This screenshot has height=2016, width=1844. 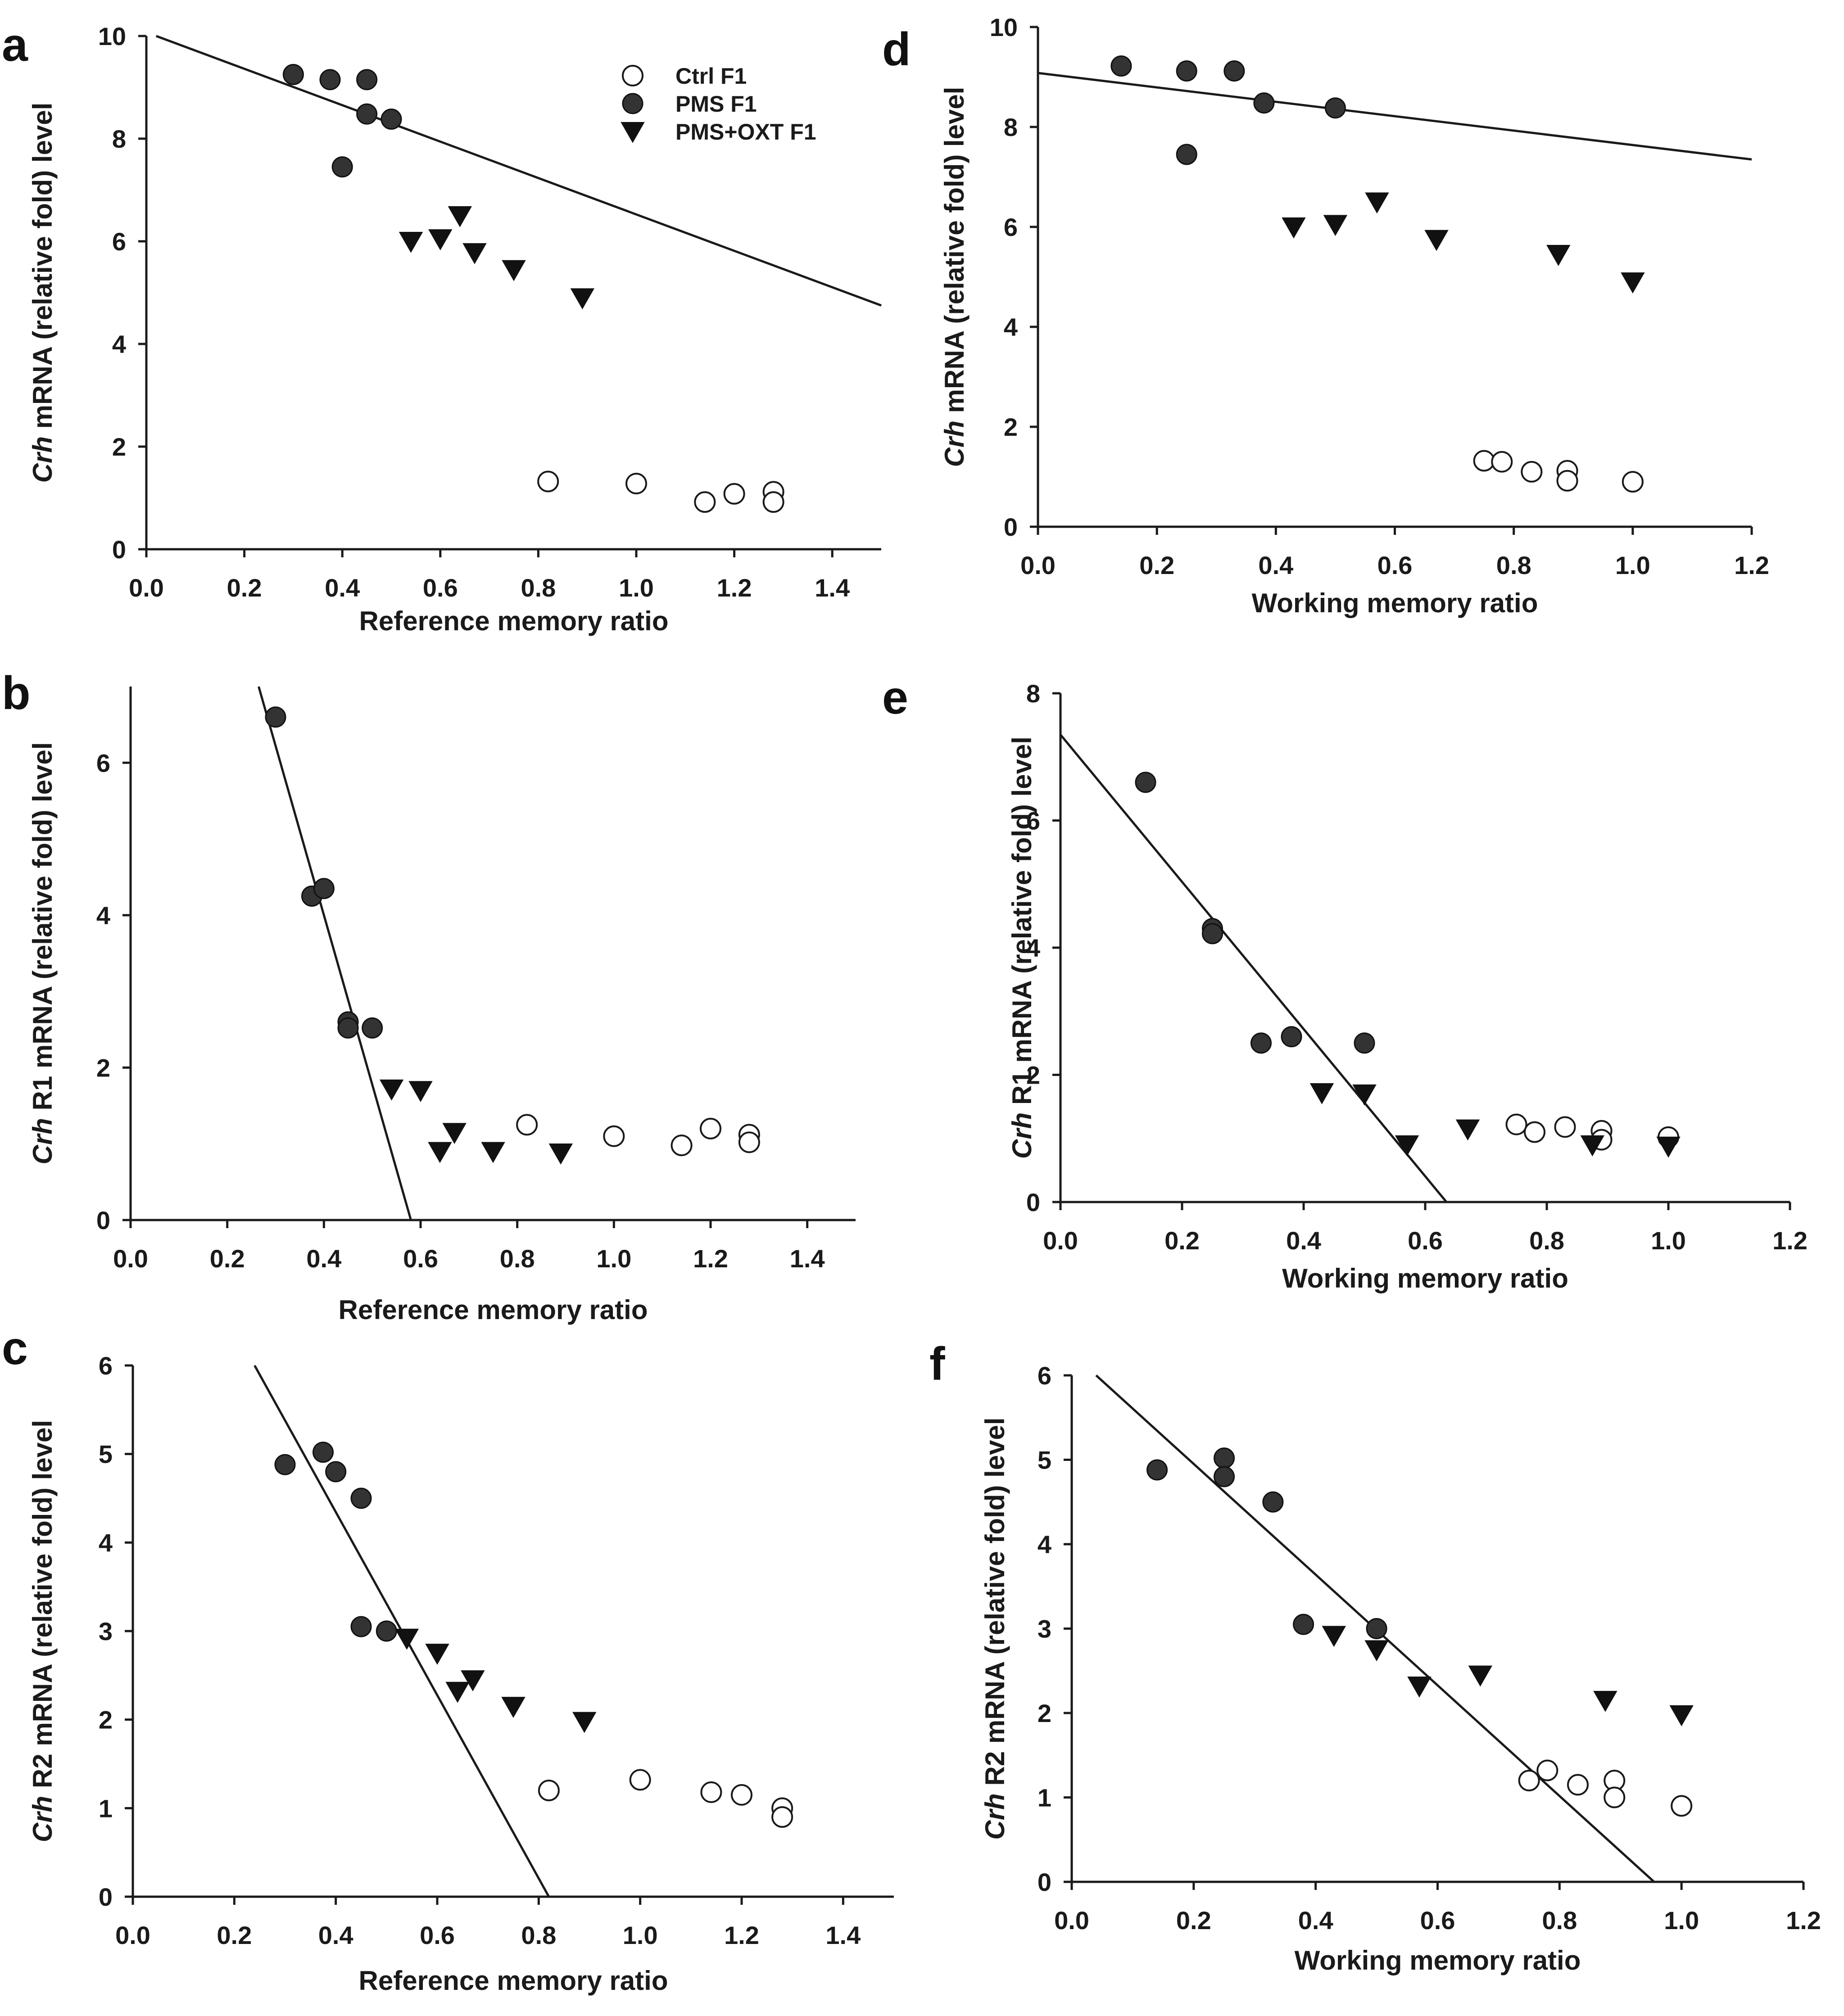 What do you see at coordinates (1038, 565) in the screenshot?
I see `panel-d-x-tick-label: 0.0` at bounding box center [1038, 565].